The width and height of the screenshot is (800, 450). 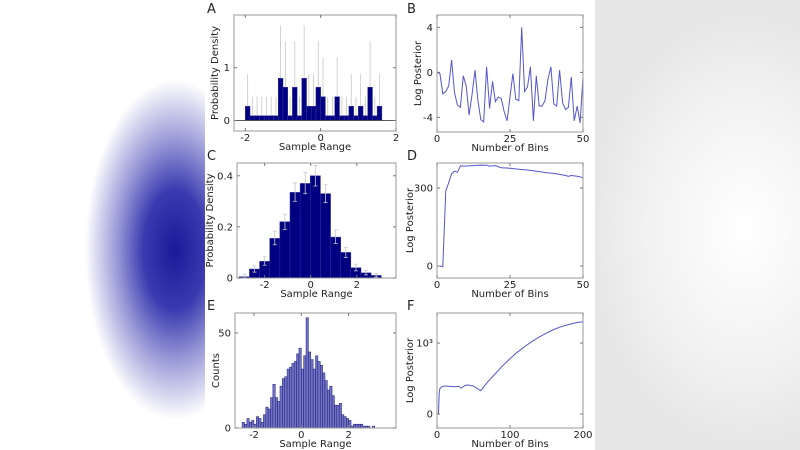 I want to click on panel-f: 0 100 200 0 10³ Number of Bins Log Posterior F, so click(x=499, y=374).